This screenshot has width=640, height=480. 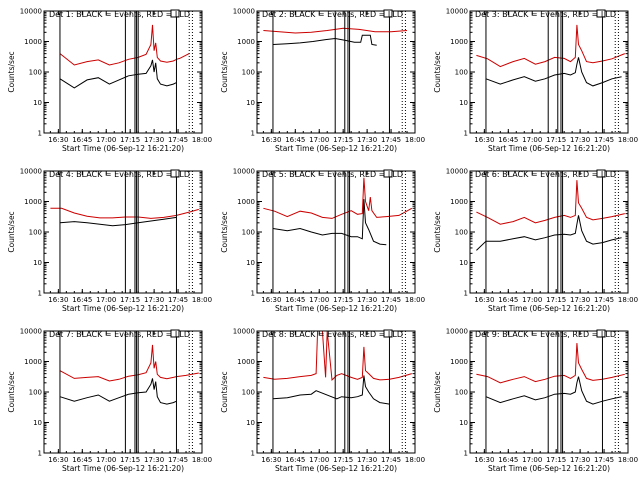 I want to click on panel-title: Det 5: BLACK = Events, RED = LLD, so click(x=332, y=174).